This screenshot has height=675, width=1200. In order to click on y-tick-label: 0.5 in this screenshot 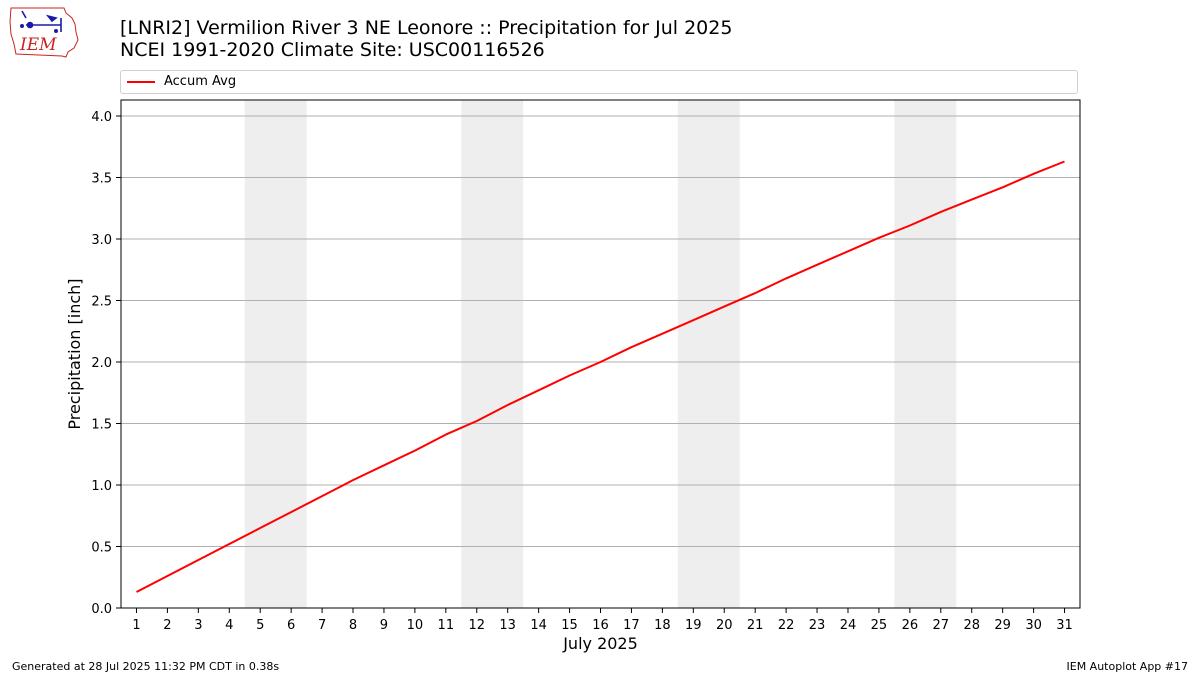, I will do `click(101, 547)`.